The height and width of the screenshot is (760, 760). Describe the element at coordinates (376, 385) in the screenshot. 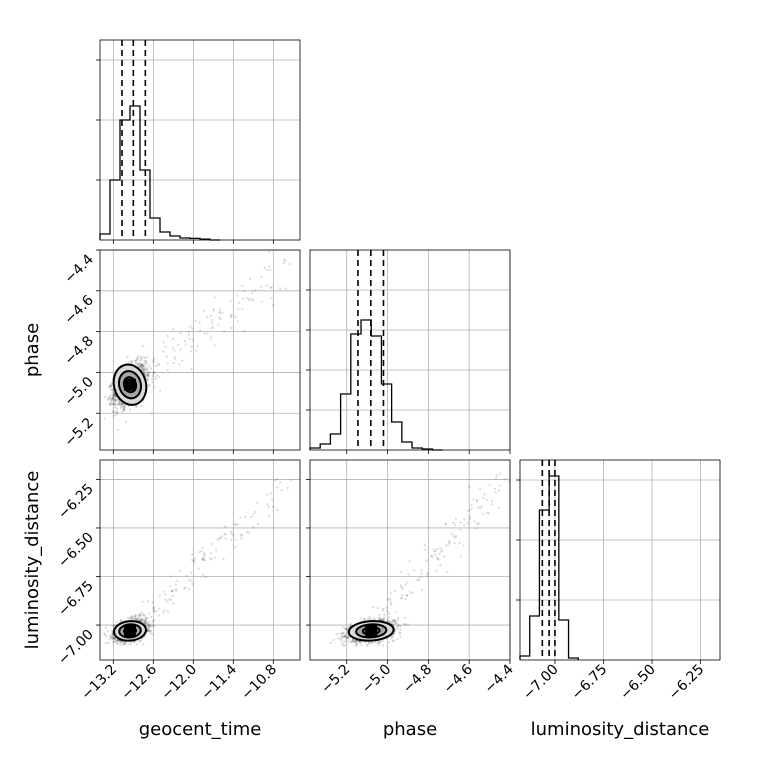

I see `histogram-step` at that location.